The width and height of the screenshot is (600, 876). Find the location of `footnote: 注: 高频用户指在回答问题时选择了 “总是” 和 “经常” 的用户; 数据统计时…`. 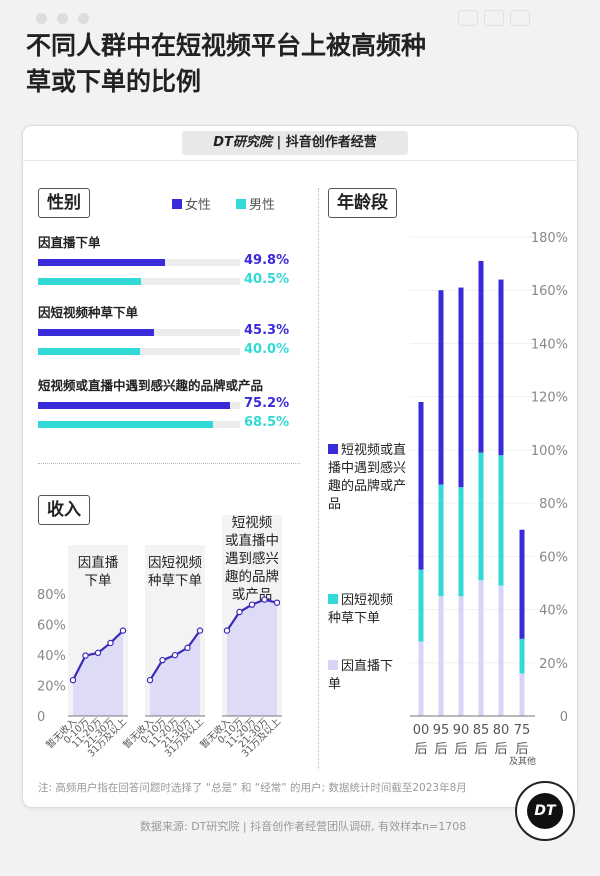

footnote: 注: 高频用户指在回答问题时选择了 “总是” 和 “经常” 的用户; 数据统计时… is located at coordinates (252, 788).